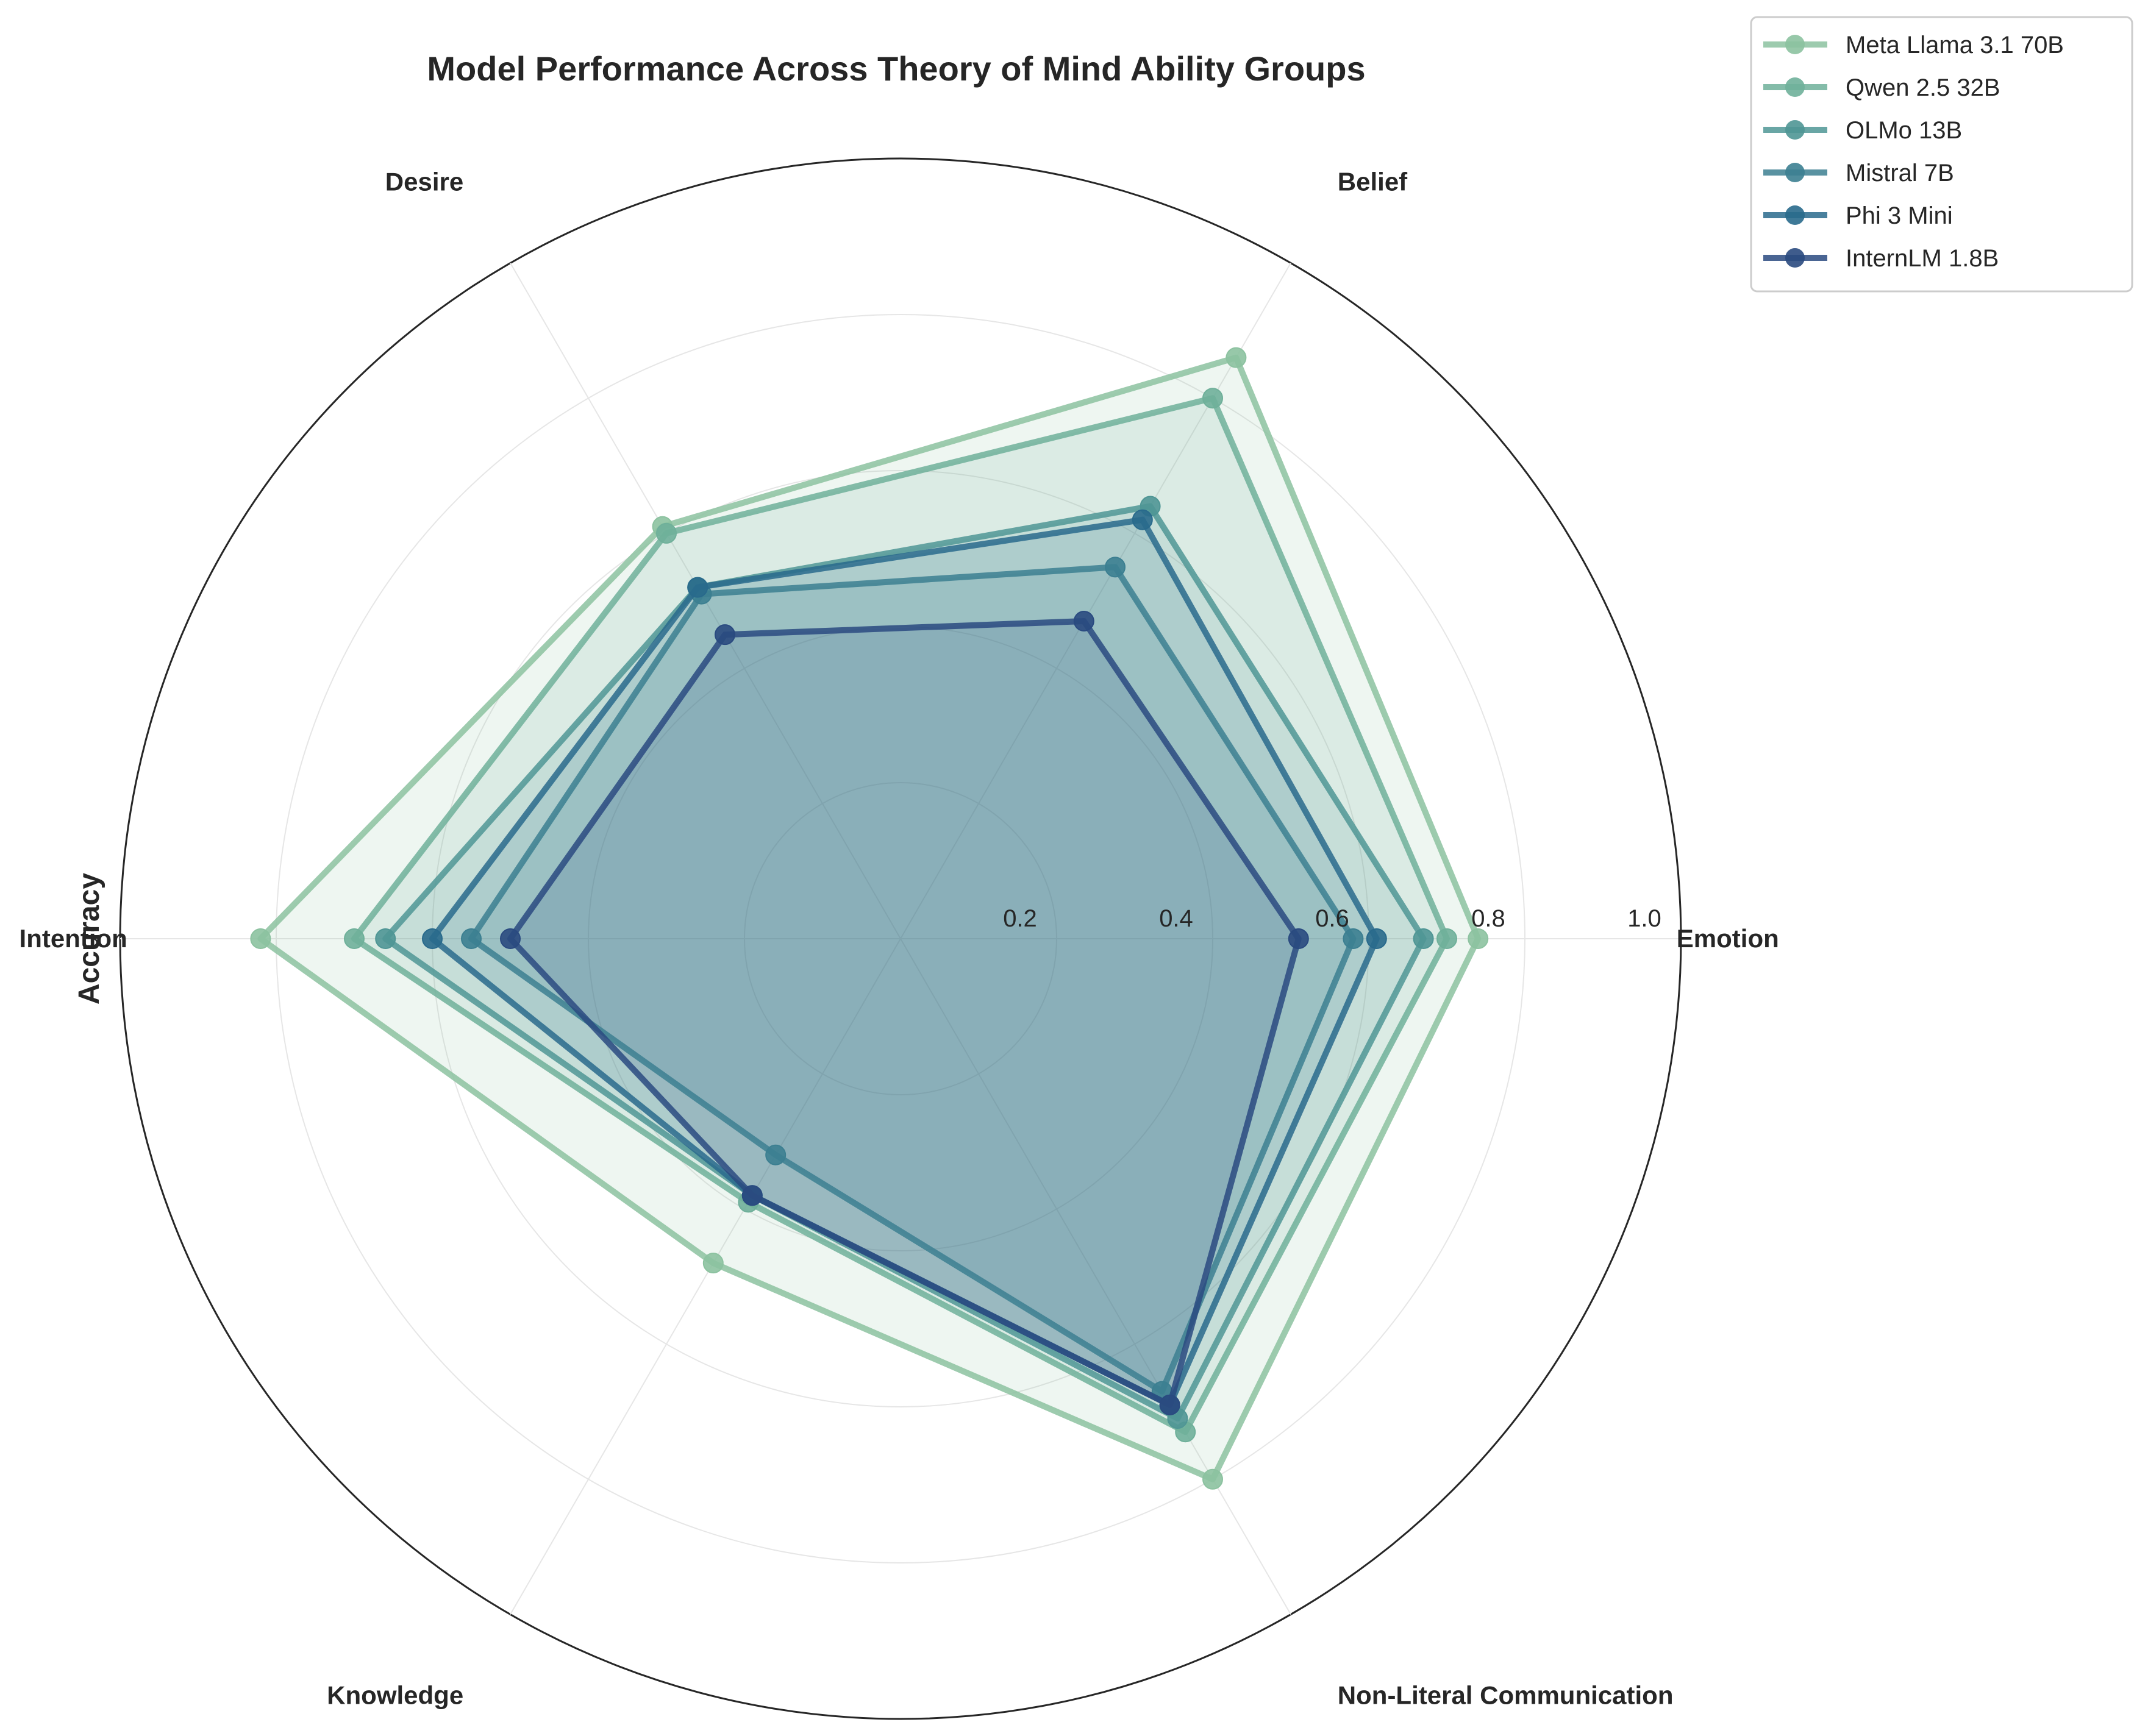  Describe the element at coordinates (1373, 181) in the screenshot. I see `category-label: Belief` at that location.